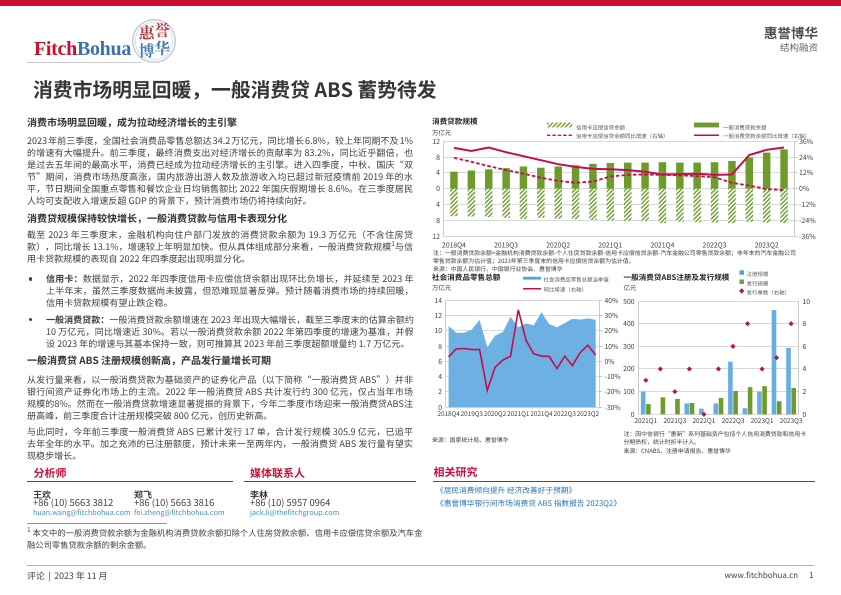  Describe the element at coordinates (566, 289) in the screenshot. I see `svg-text: 同比增速（右轴）` at that location.